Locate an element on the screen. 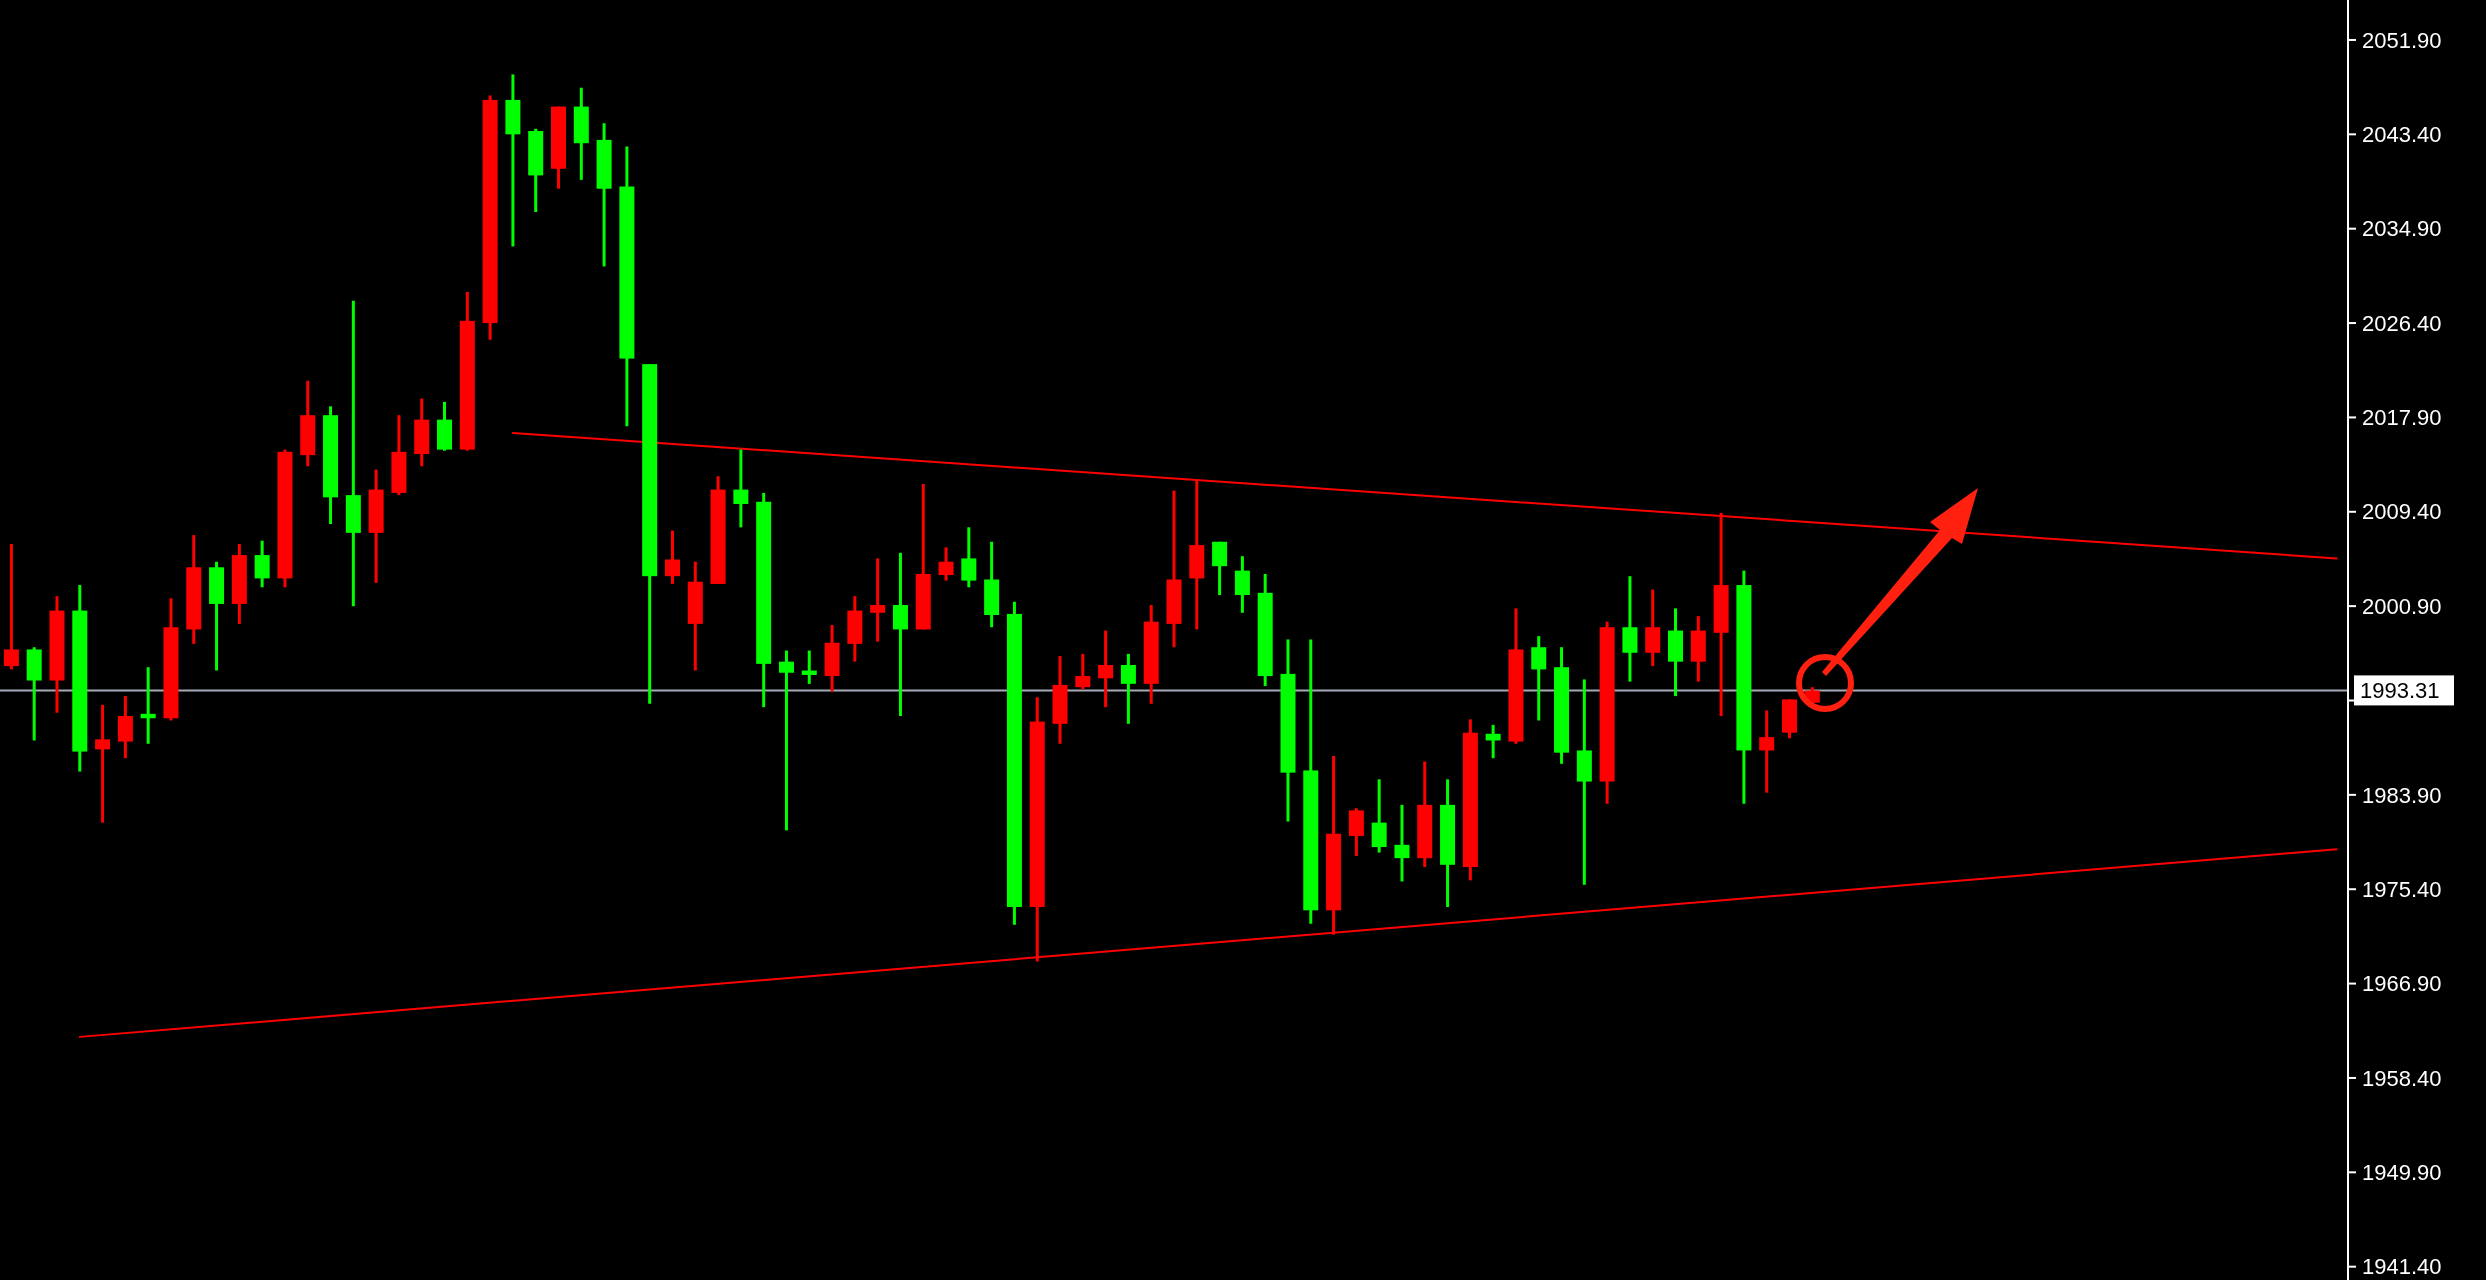 Image resolution: width=2486 pixels, height=1280 pixels. y-tick-label: 1958.40 is located at coordinates (2402, 1078).